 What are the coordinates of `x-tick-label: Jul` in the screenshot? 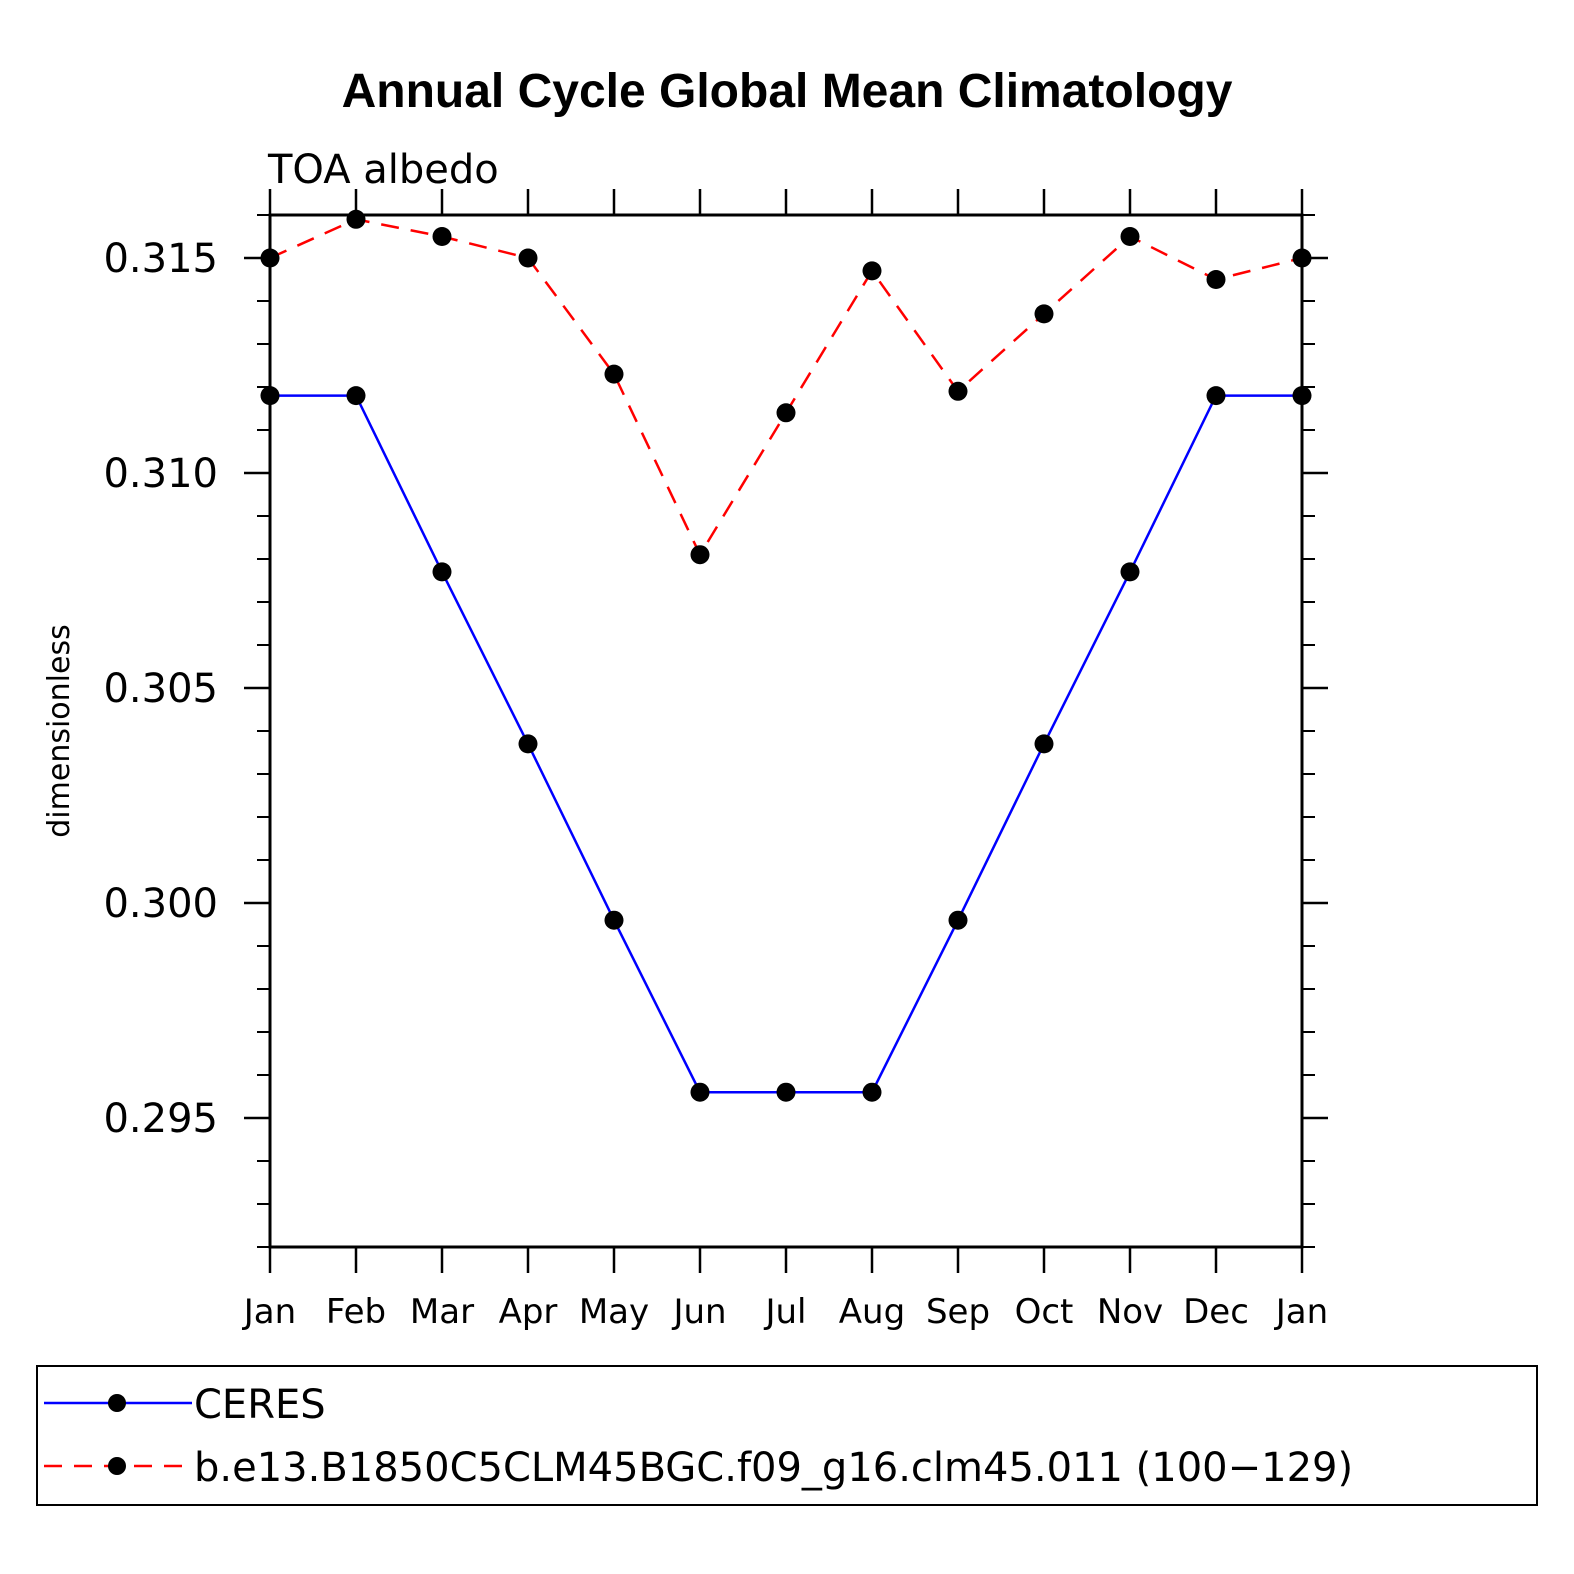 It's located at (784, 1312).